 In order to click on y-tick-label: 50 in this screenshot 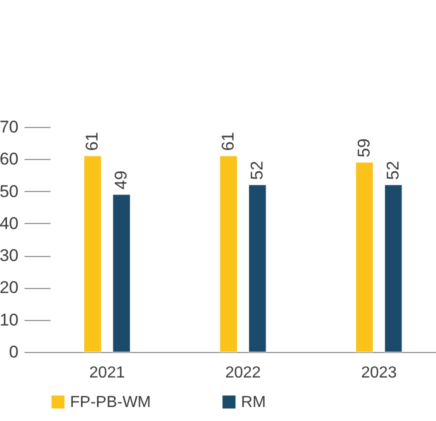, I will do `click(9, 191)`.